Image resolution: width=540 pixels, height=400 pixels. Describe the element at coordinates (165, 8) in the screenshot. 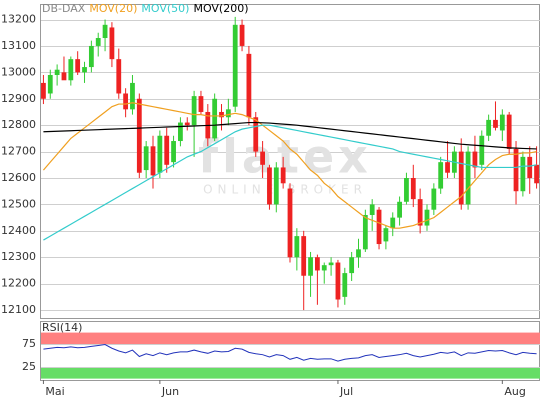

I see `legend-entry: MOV(50)` at that location.